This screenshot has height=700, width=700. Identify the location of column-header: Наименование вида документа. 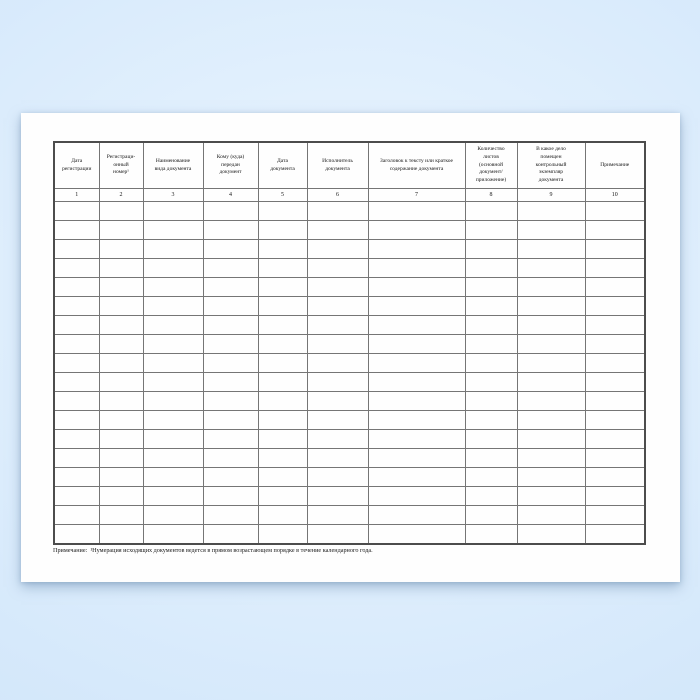
(173, 165).